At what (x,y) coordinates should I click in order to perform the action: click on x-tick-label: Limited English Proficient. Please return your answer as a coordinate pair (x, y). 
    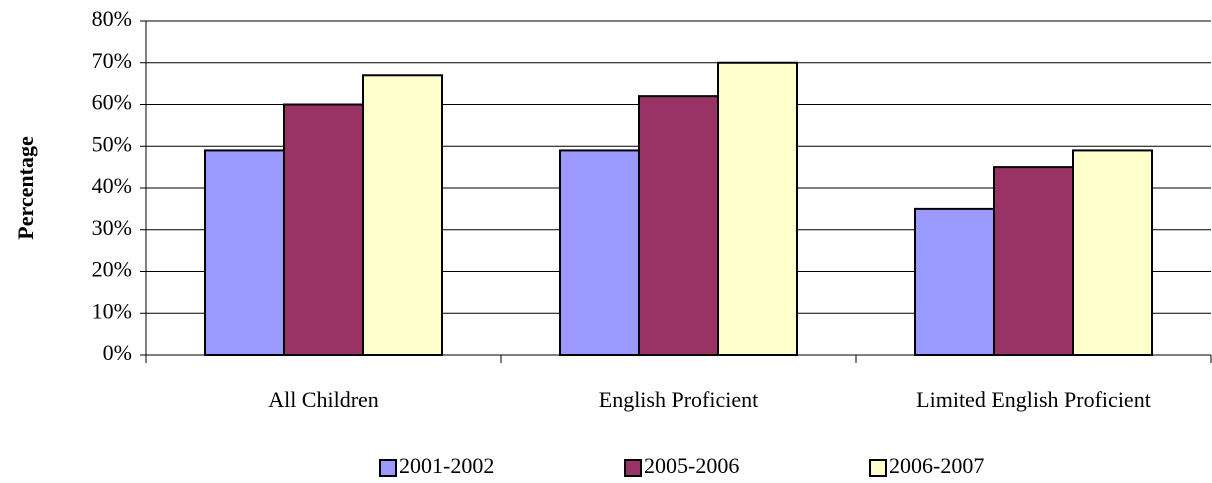
    Looking at the image, I should click on (1033, 399).